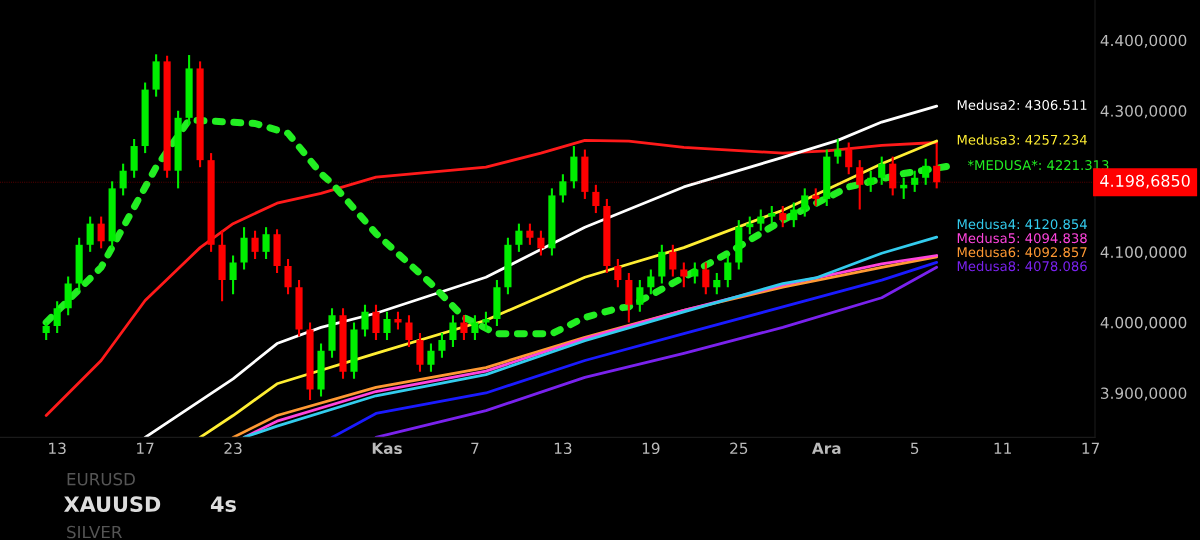 This screenshot has width=1200, height=540. Describe the element at coordinates (101, 479) in the screenshot. I see `text: EURUSD` at that location.